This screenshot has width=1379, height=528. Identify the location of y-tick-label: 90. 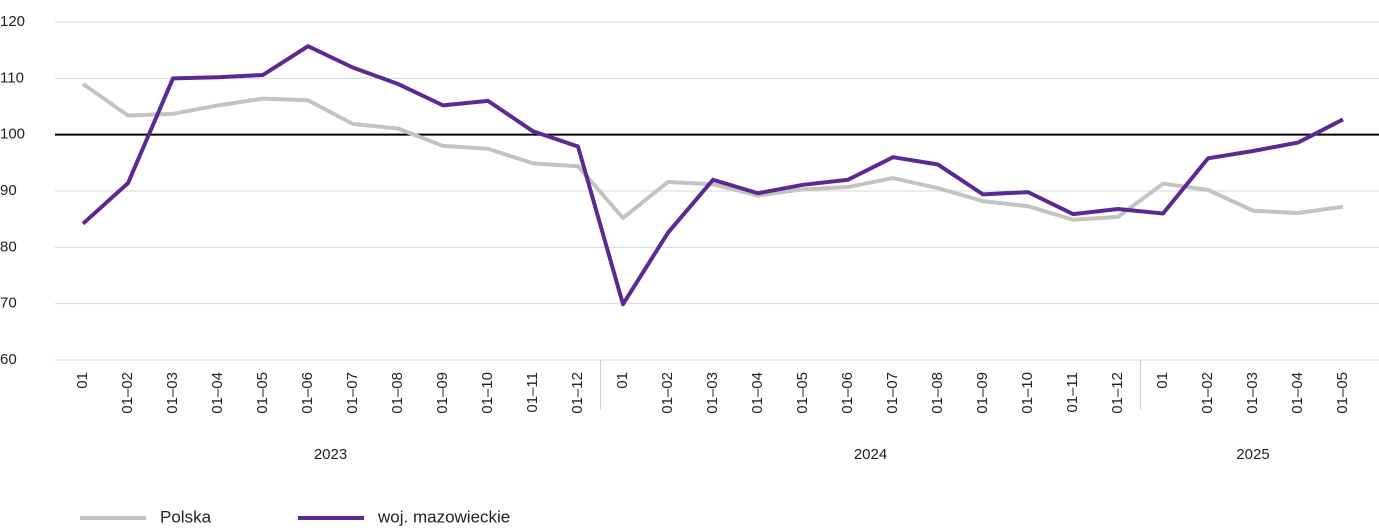
(8, 190).